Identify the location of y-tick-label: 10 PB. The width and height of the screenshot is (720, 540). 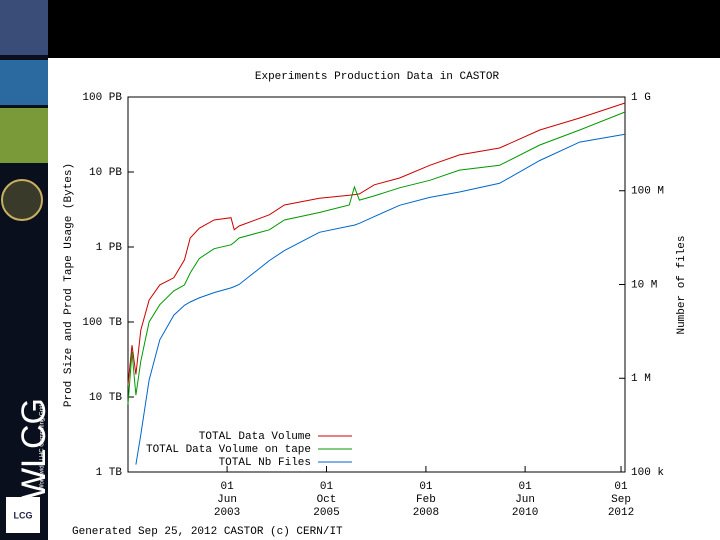
(105, 173).